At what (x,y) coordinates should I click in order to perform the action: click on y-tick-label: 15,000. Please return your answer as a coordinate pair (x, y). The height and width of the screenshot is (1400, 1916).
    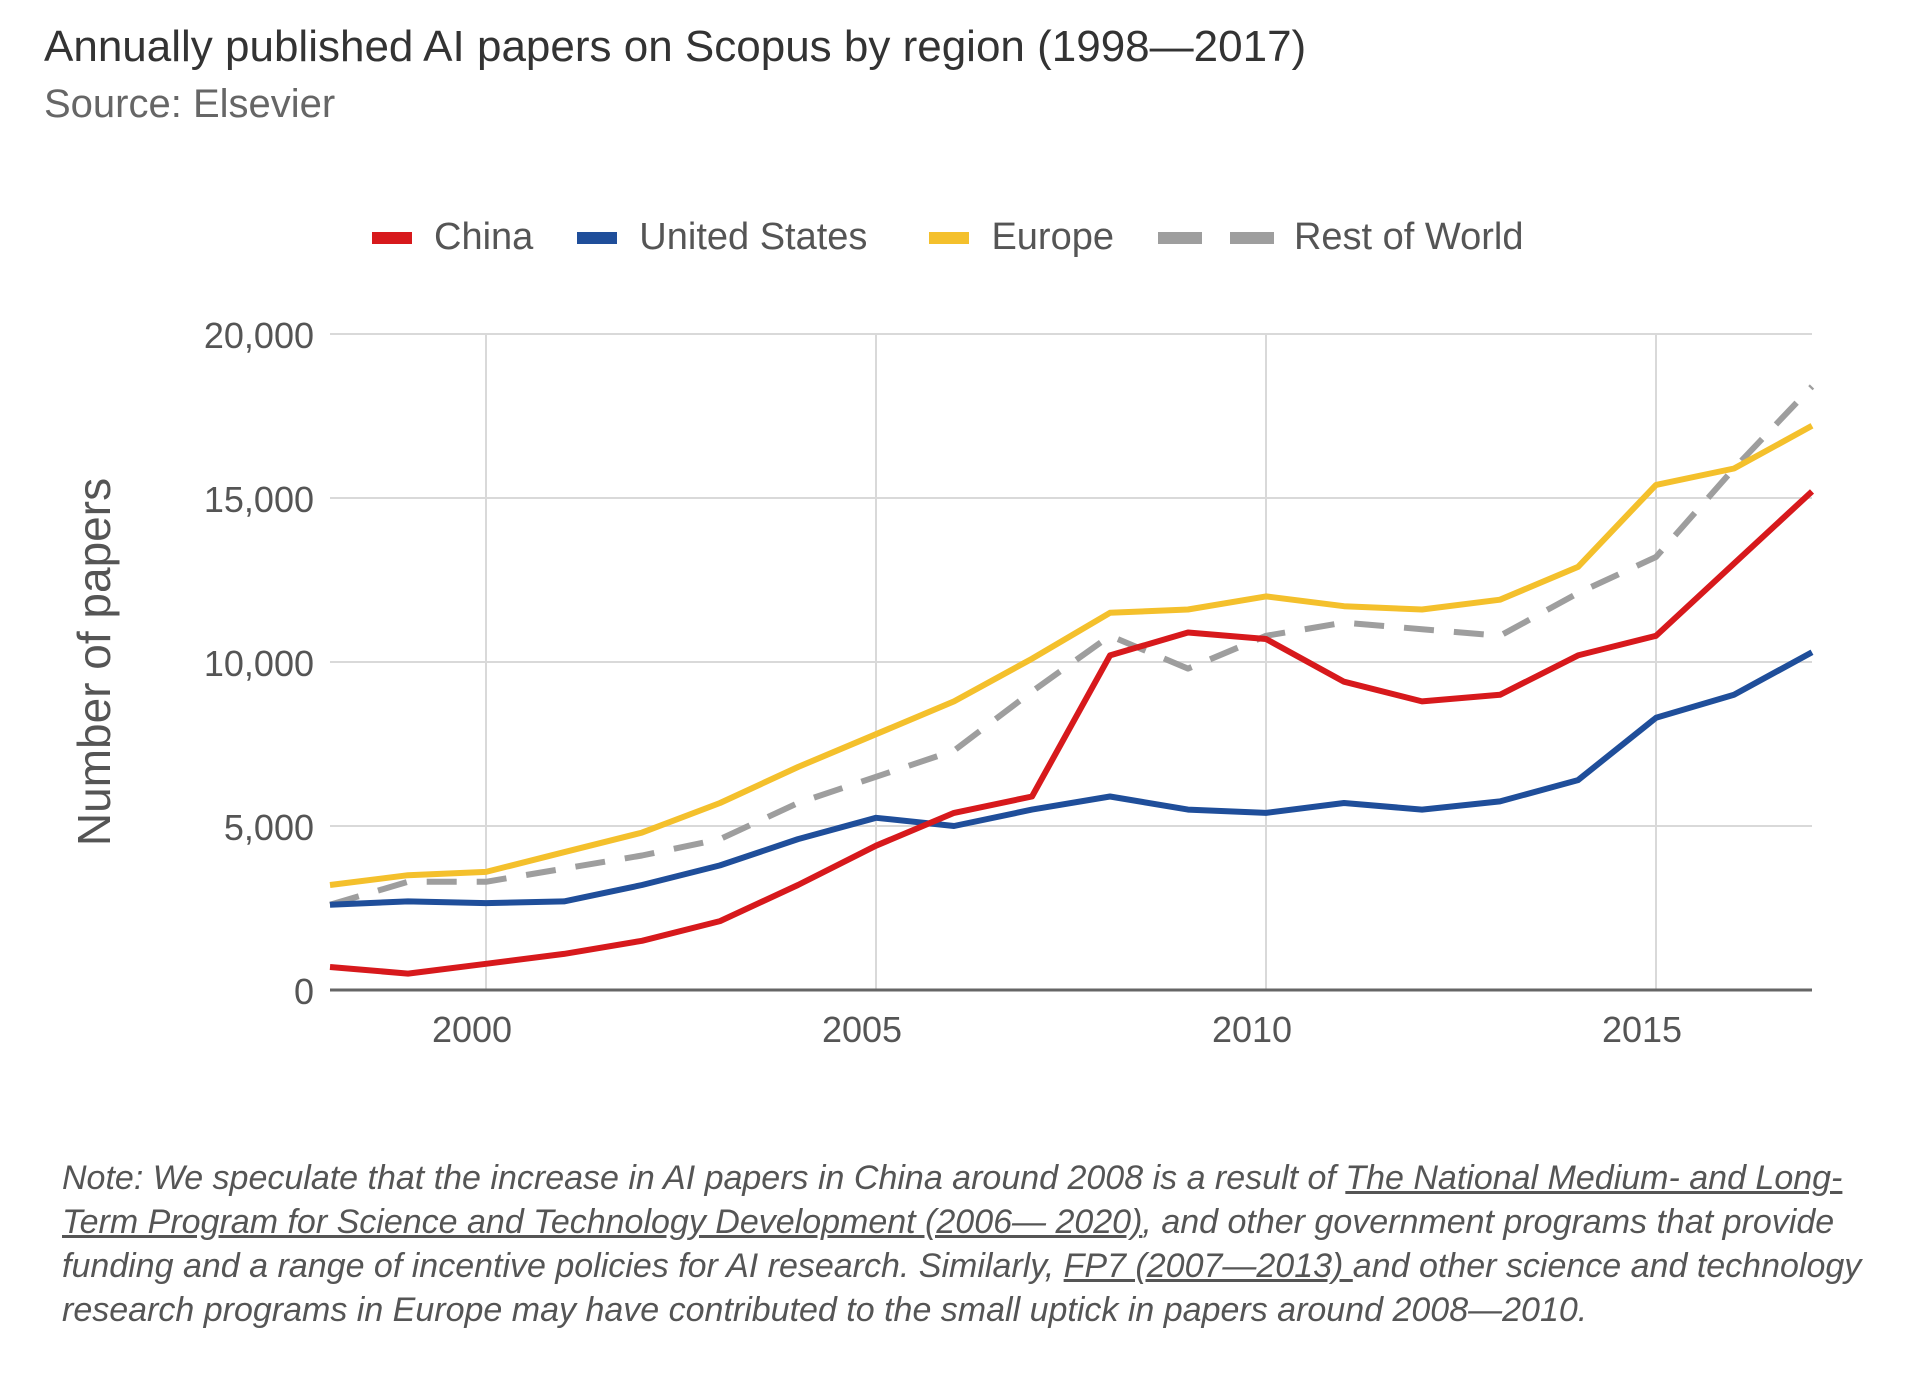
    Looking at the image, I should click on (259, 499).